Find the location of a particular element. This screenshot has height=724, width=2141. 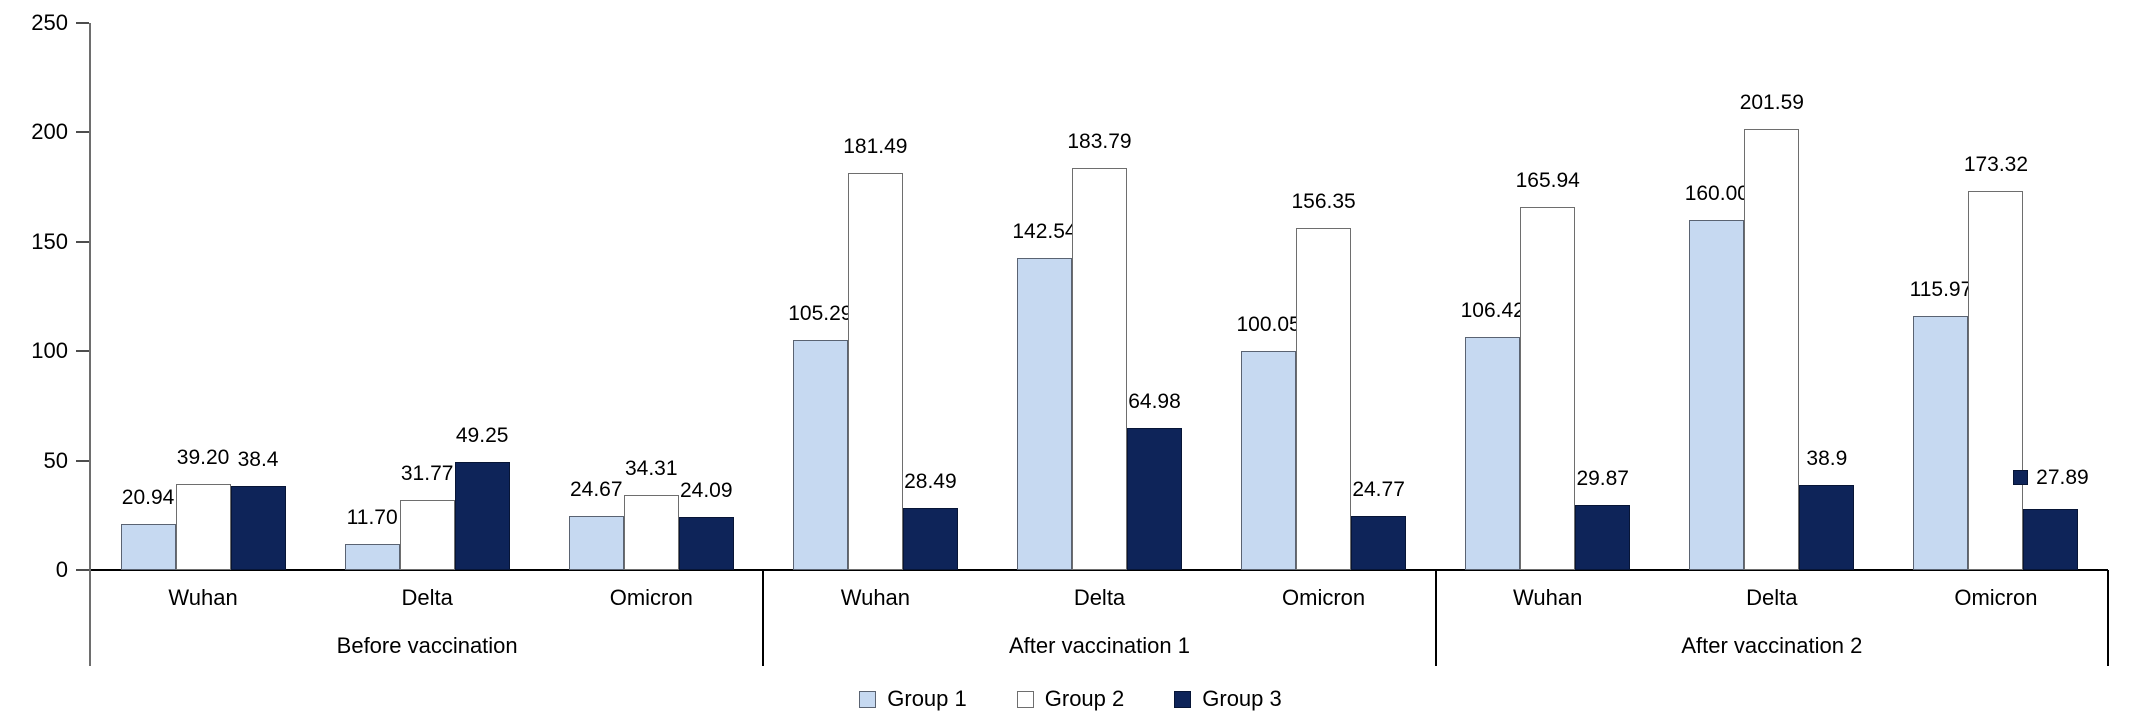

legend-label: Group 3 is located at coordinates (1242, 698).